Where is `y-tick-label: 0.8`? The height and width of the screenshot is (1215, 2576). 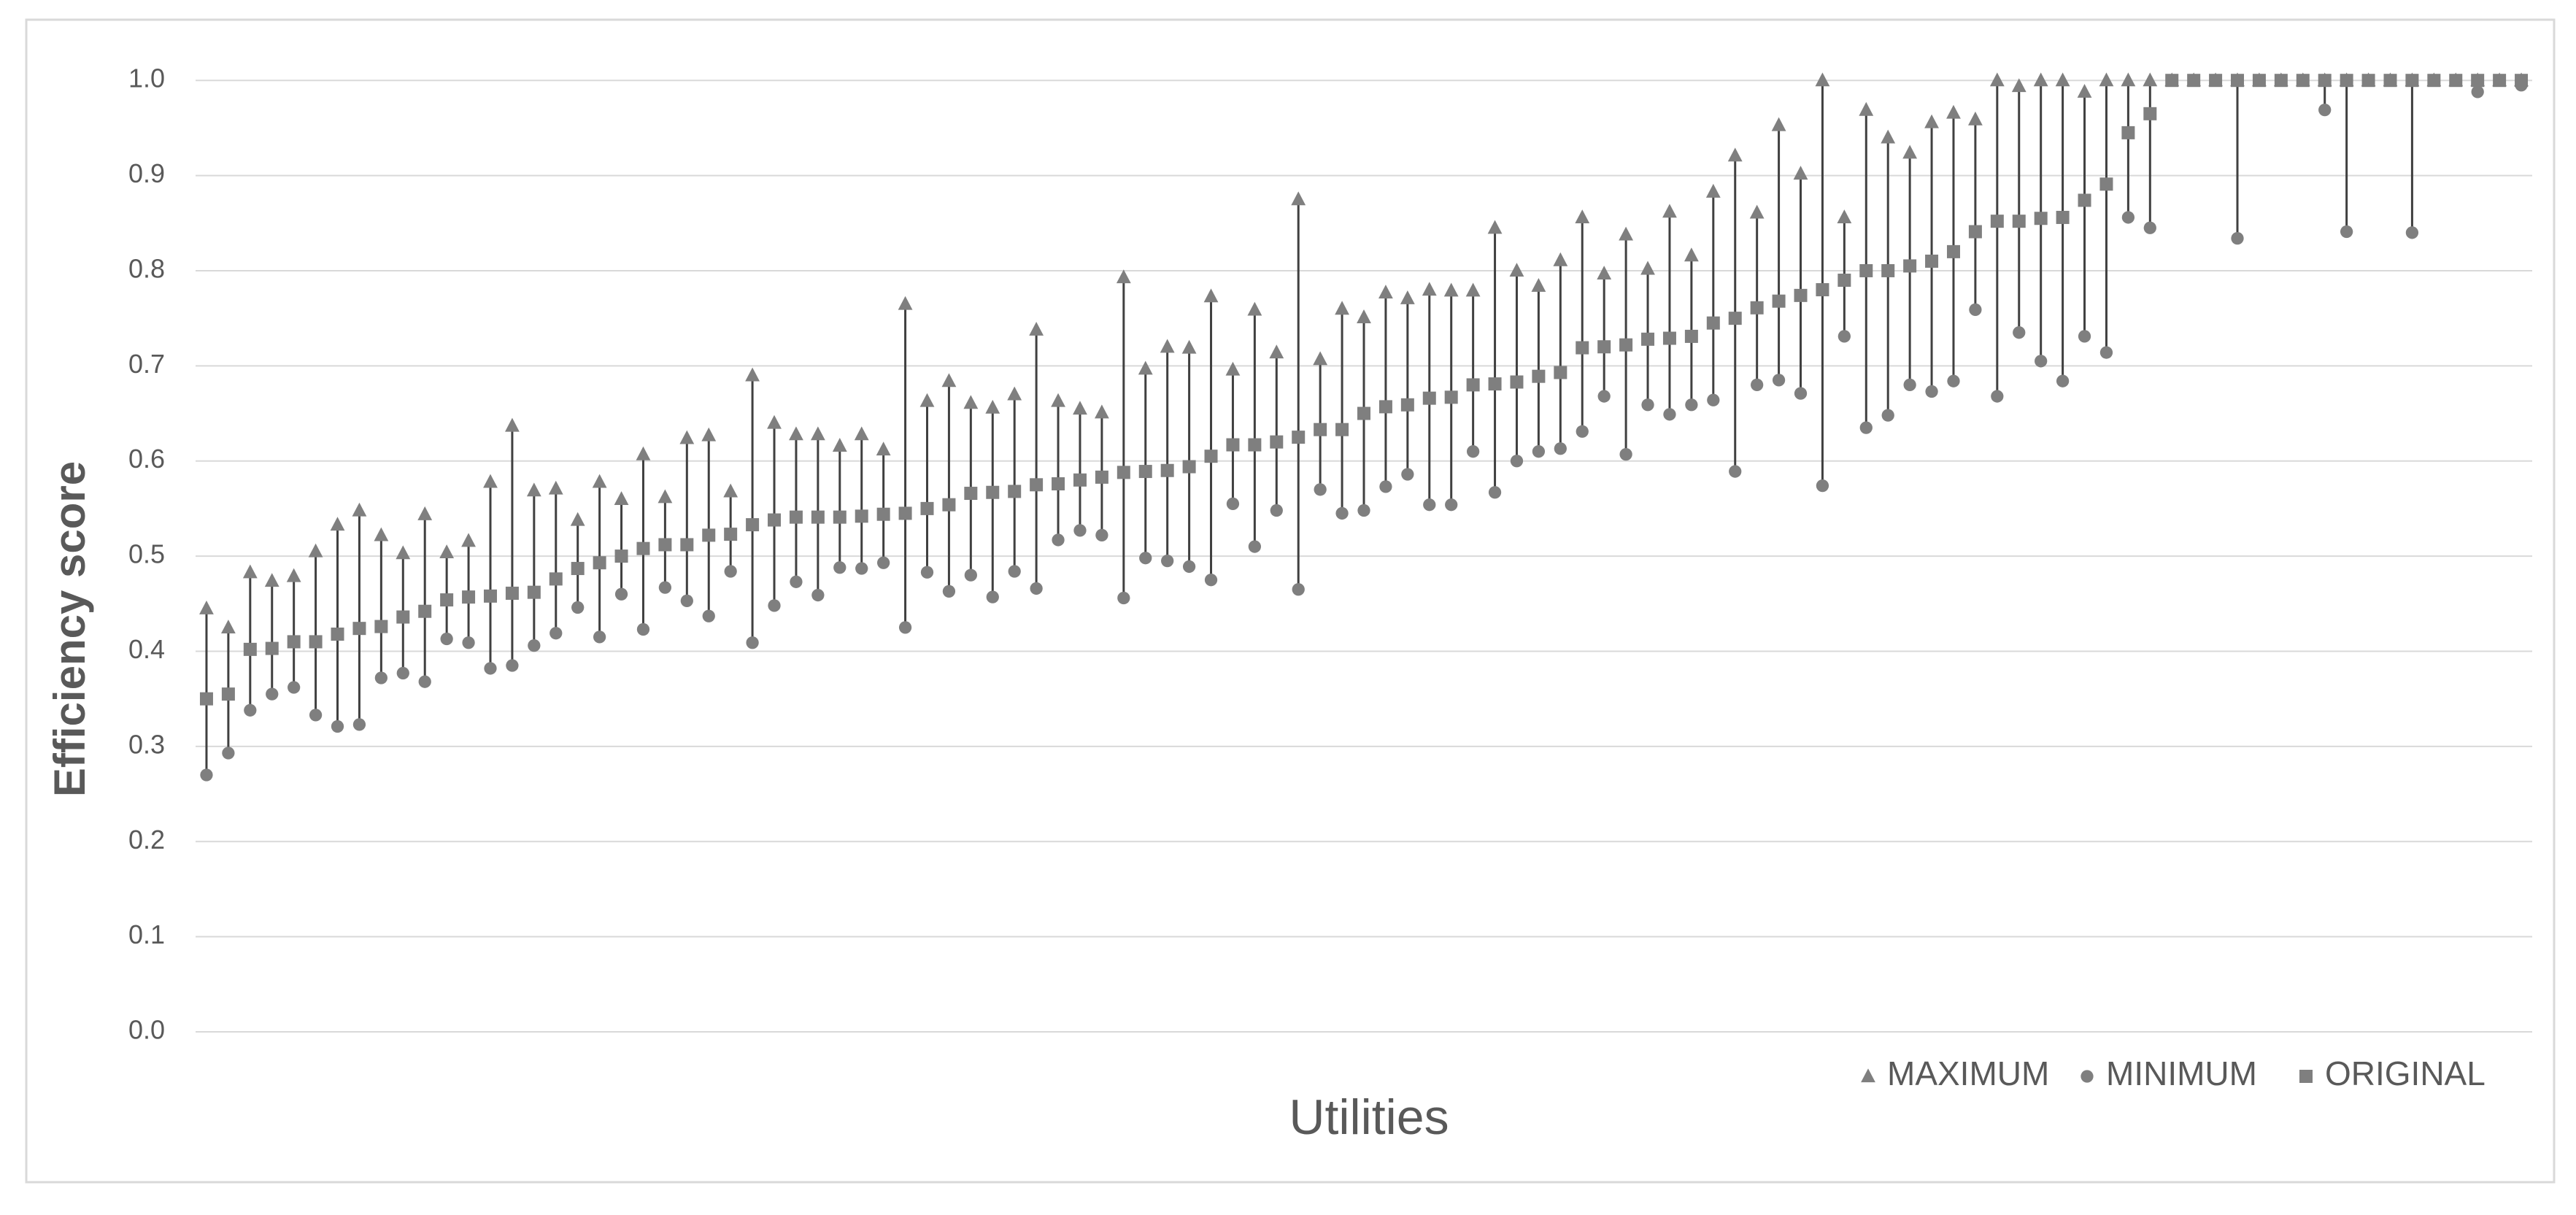 y-tick-label: 0.8 is located at coordinates (146, 268).